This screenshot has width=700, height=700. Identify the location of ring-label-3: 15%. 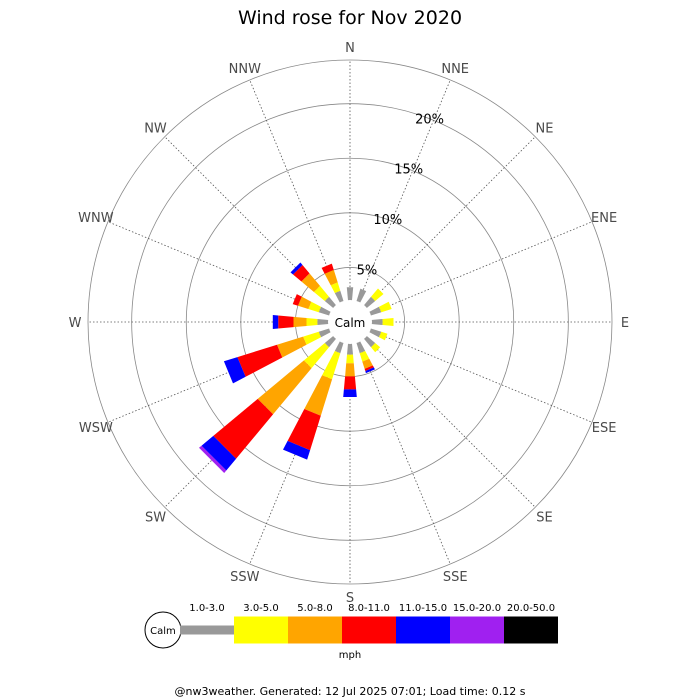
(408, 170).